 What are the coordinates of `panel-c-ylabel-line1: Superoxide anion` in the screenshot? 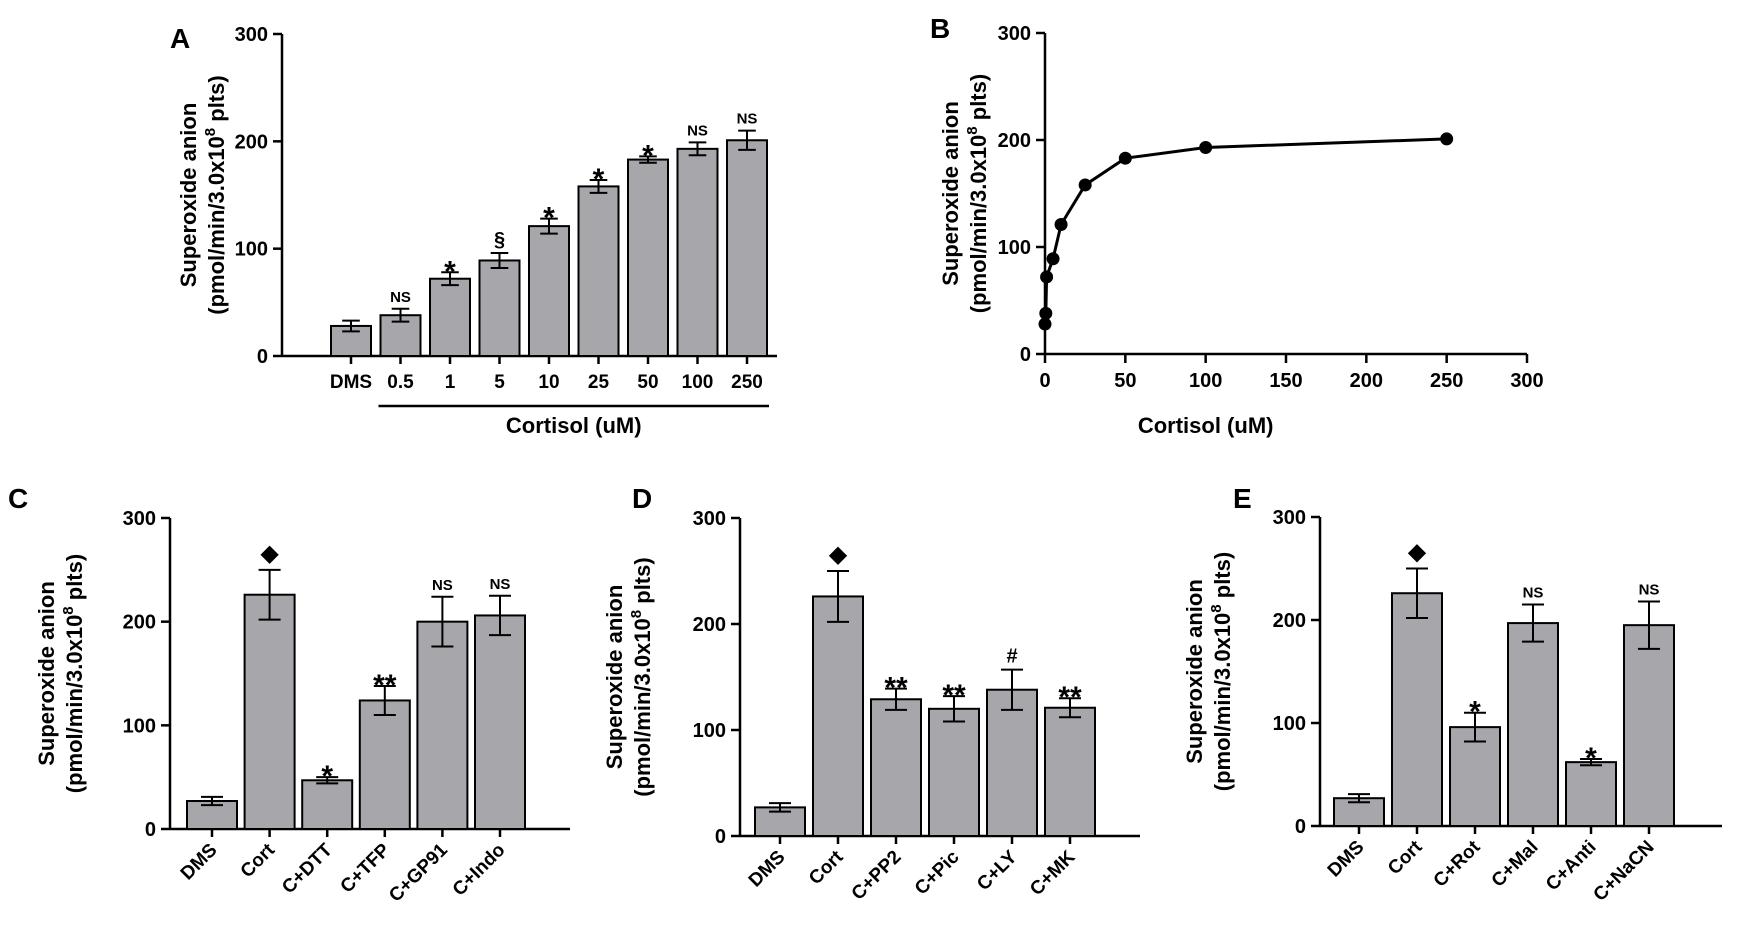 It's located at (46, 673).